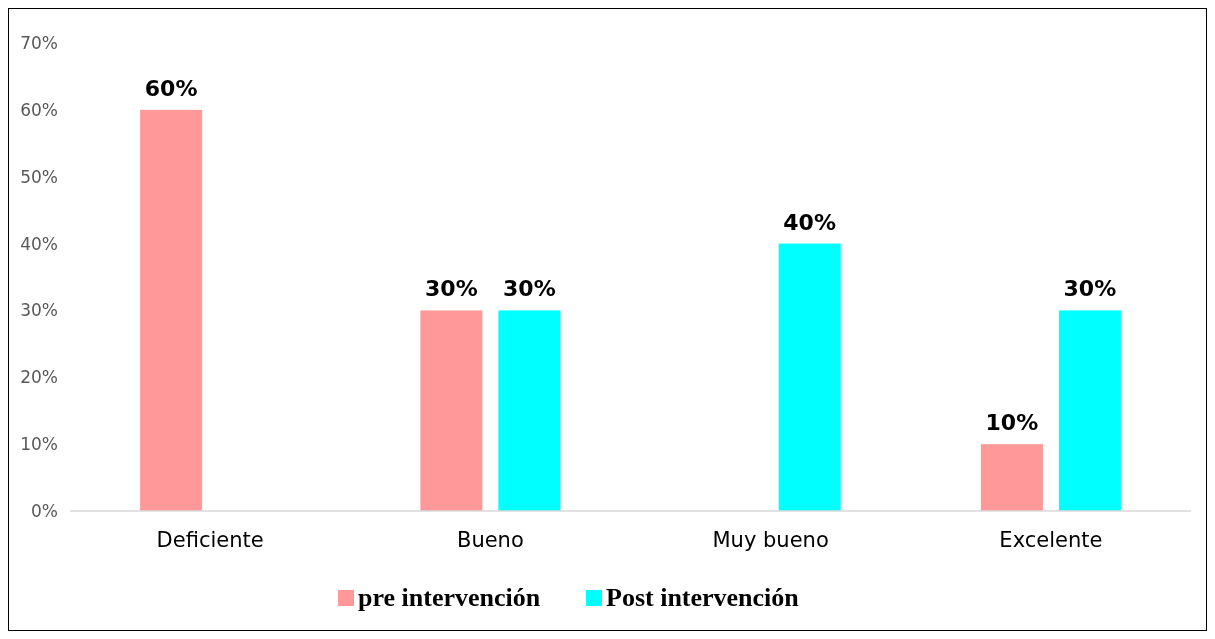  Describe the element at coordinates (703, 597) in the screenshot. I see `legend-label: Post intervención` at that location.